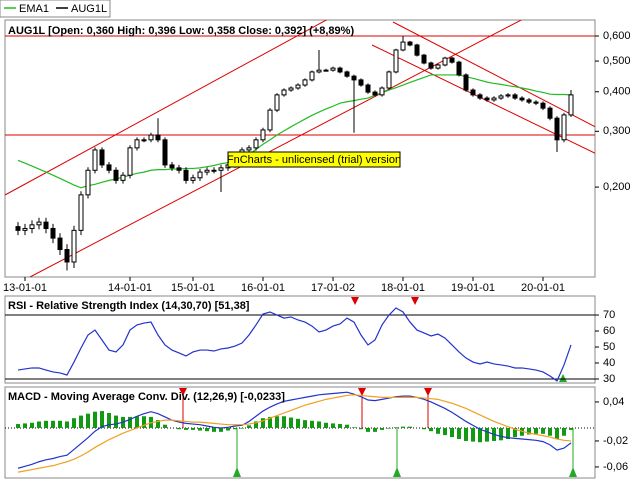 This screenshot has height=480, width=640. Describe the element at coordinates (34, 9) in the screenshot. I see `legend-label: EMA1` at that location.